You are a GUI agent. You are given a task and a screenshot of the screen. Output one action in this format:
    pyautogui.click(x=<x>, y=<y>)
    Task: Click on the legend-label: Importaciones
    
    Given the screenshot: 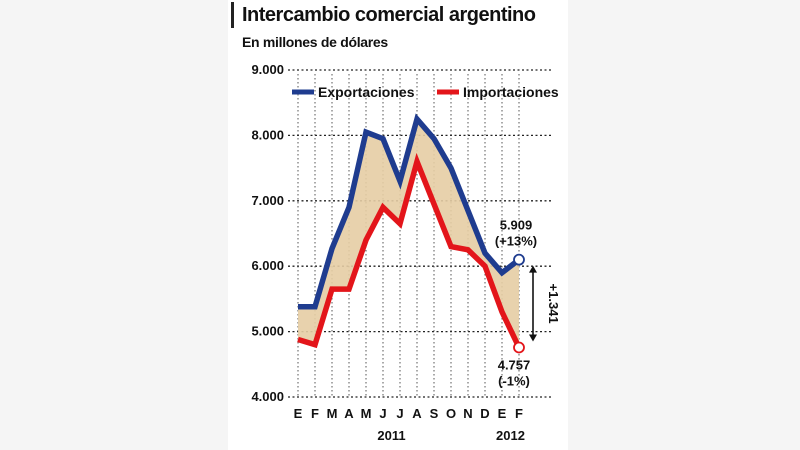 What is the action you would take?
    pyautogui.click(x=511, y=92)
    